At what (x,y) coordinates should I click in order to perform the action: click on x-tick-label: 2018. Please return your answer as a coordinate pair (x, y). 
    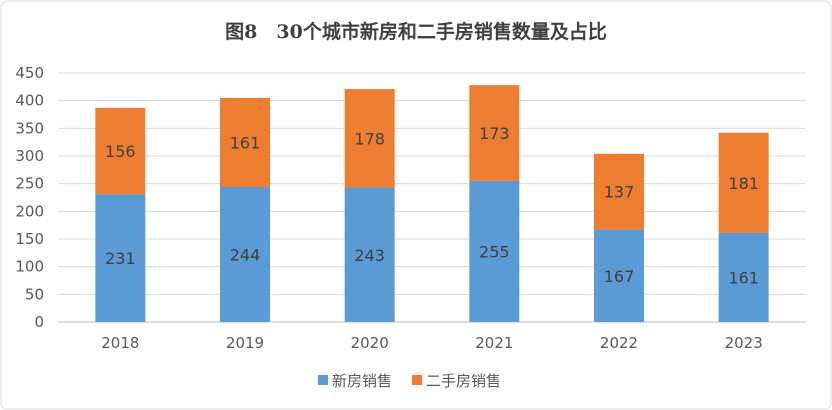
    Looking at the image, I should click on (120, 343).